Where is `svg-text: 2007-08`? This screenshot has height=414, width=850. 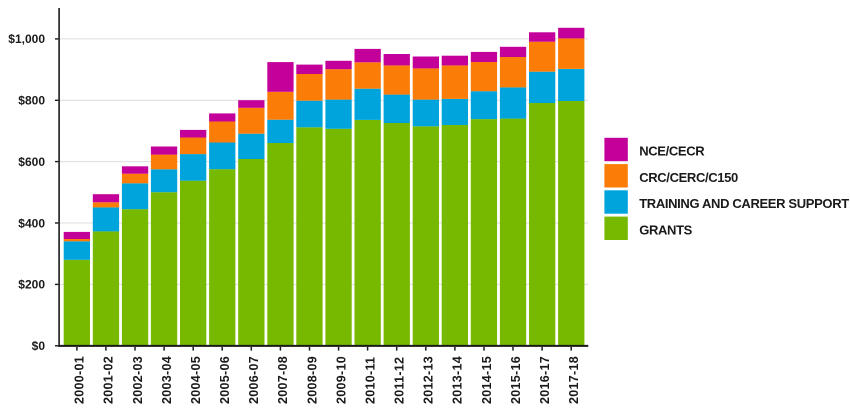
svg-text: 2007-08 is located at coordinates (283, 380).